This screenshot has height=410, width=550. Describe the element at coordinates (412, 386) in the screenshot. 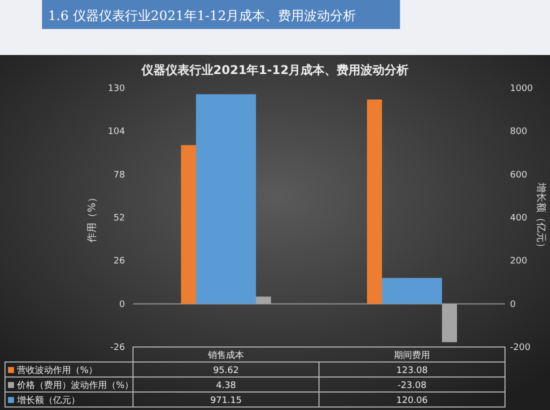

I see `data-label: -23.08` at that location.